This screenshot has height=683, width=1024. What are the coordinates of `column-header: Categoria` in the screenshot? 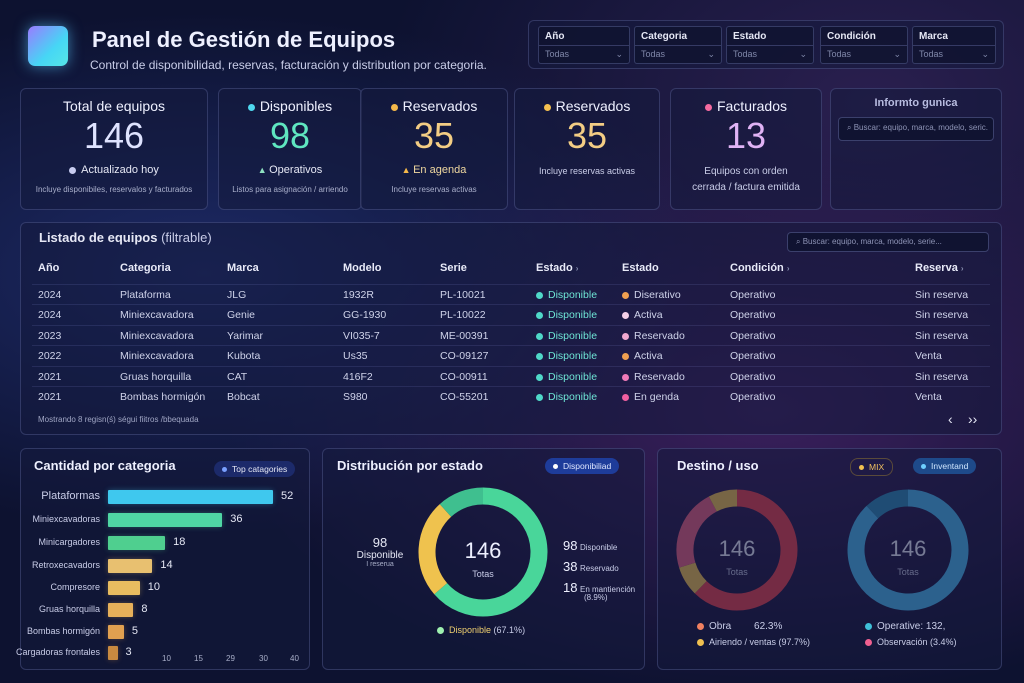 It's located at (145, 268).